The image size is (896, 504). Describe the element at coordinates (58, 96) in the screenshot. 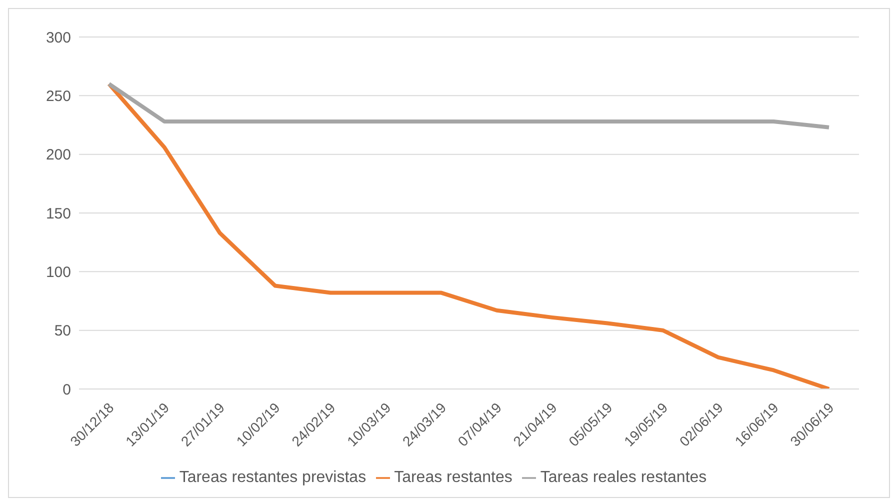

I see `y-tick-label: 250` at that location.